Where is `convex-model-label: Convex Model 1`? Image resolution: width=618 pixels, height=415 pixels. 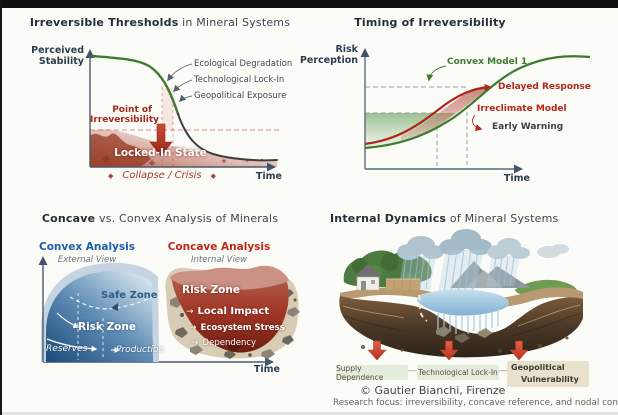
convex-model-label: Convex Model 1 is located at coordinates (487, 62).